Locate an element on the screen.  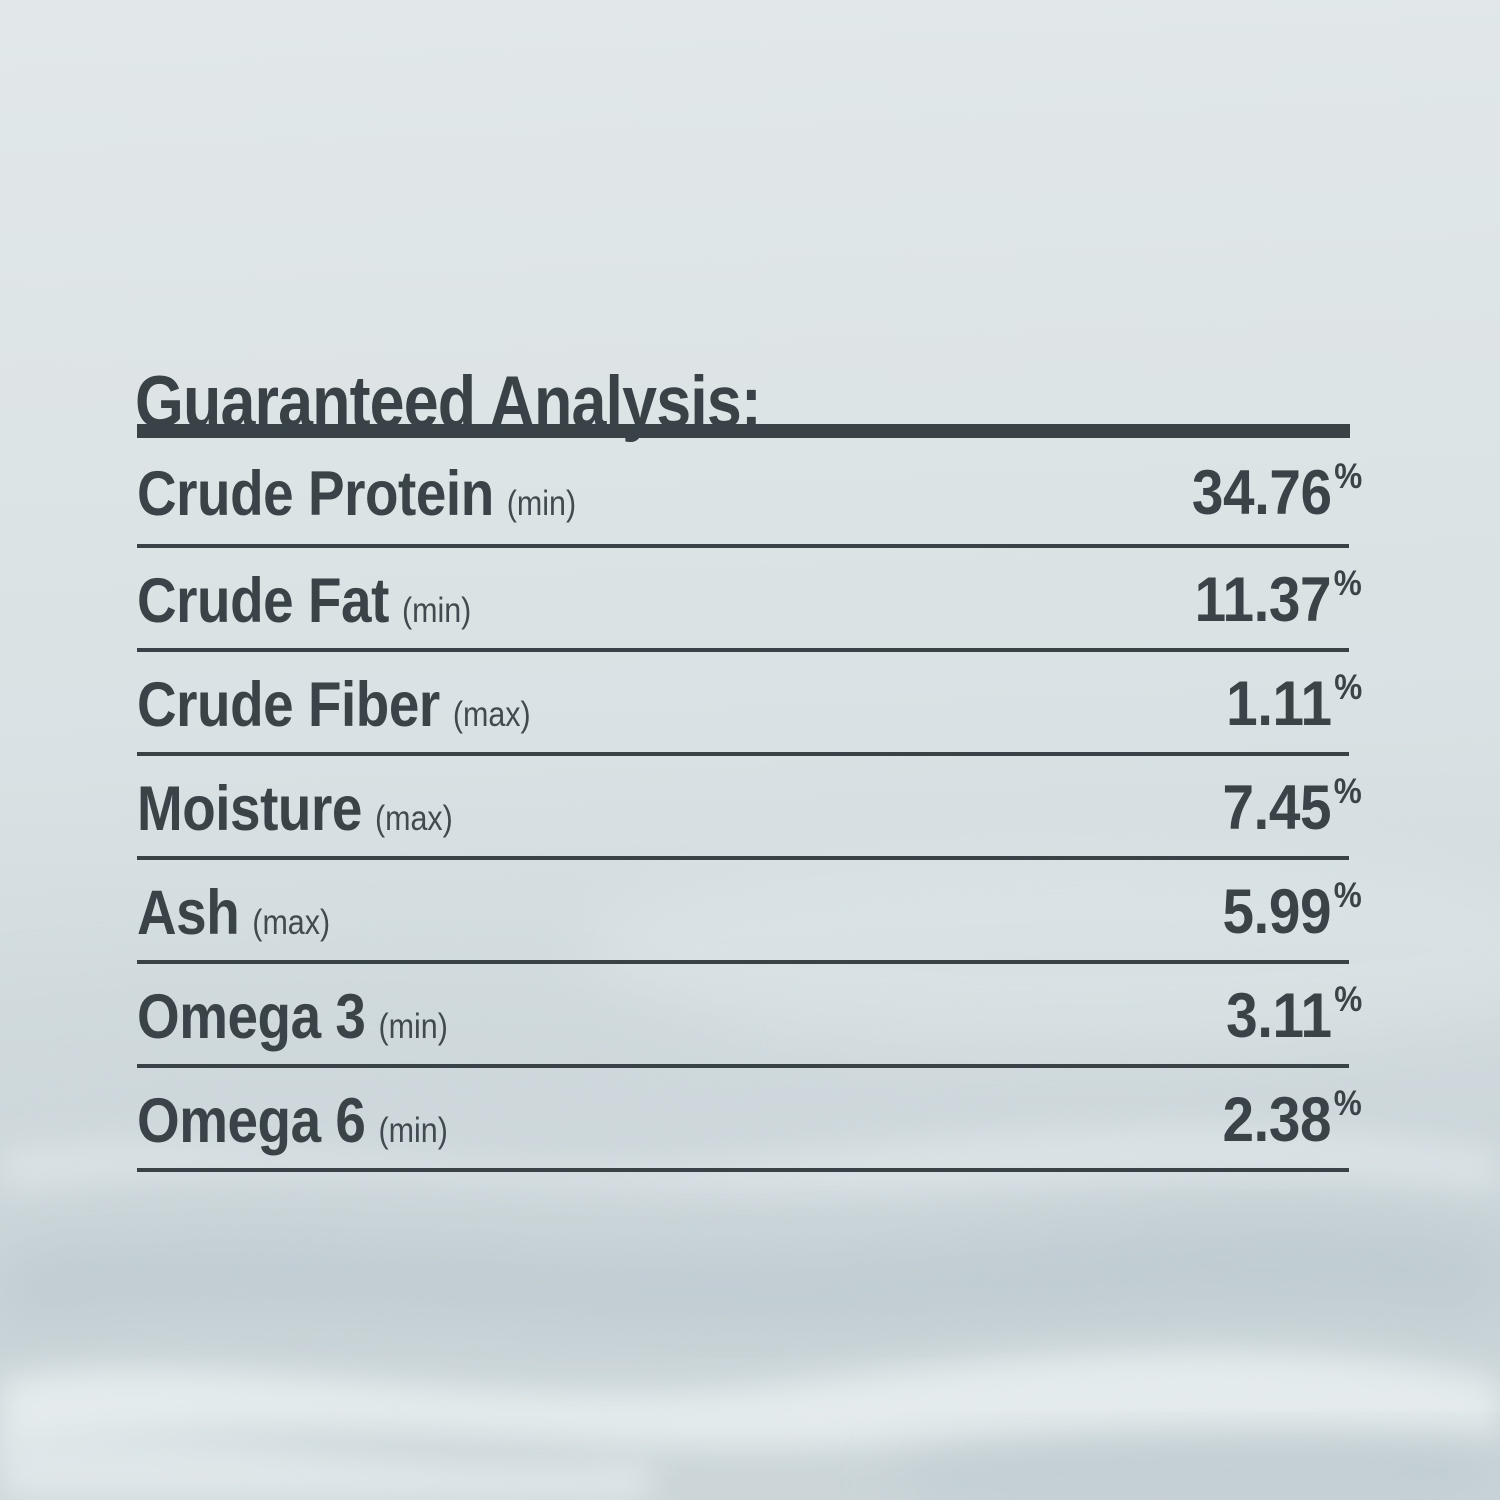
nutrient-value: 3.11 is located at coordinates (1278, 1016).